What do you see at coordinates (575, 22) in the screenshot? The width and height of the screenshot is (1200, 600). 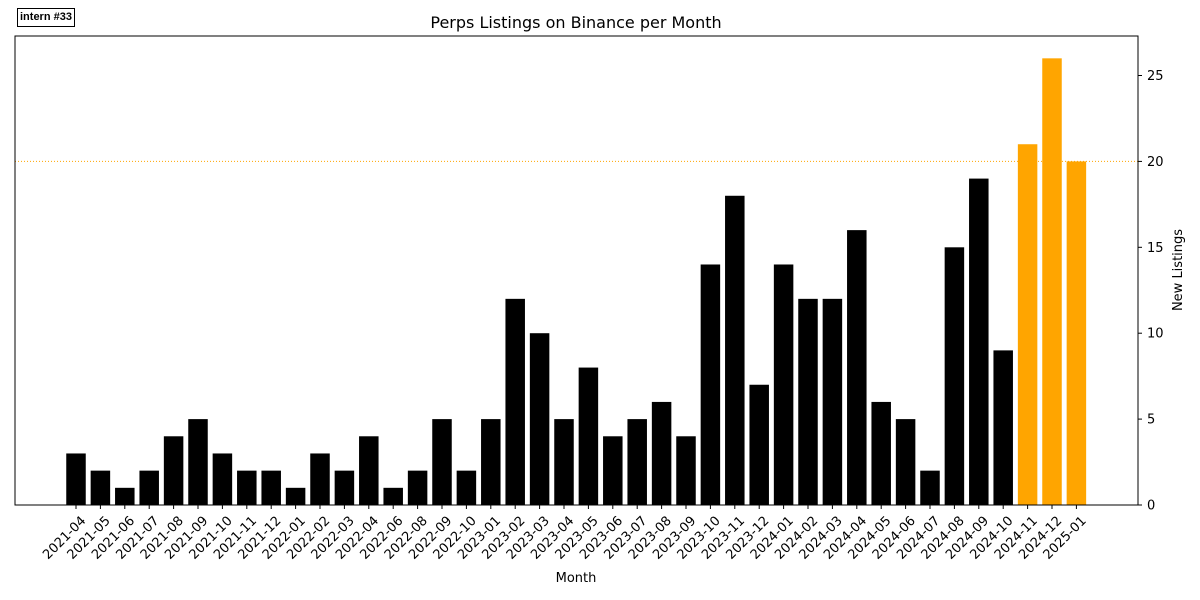 I see `chart-title: Perps Listings on Binance per Month` at bounding box center [575, 22].